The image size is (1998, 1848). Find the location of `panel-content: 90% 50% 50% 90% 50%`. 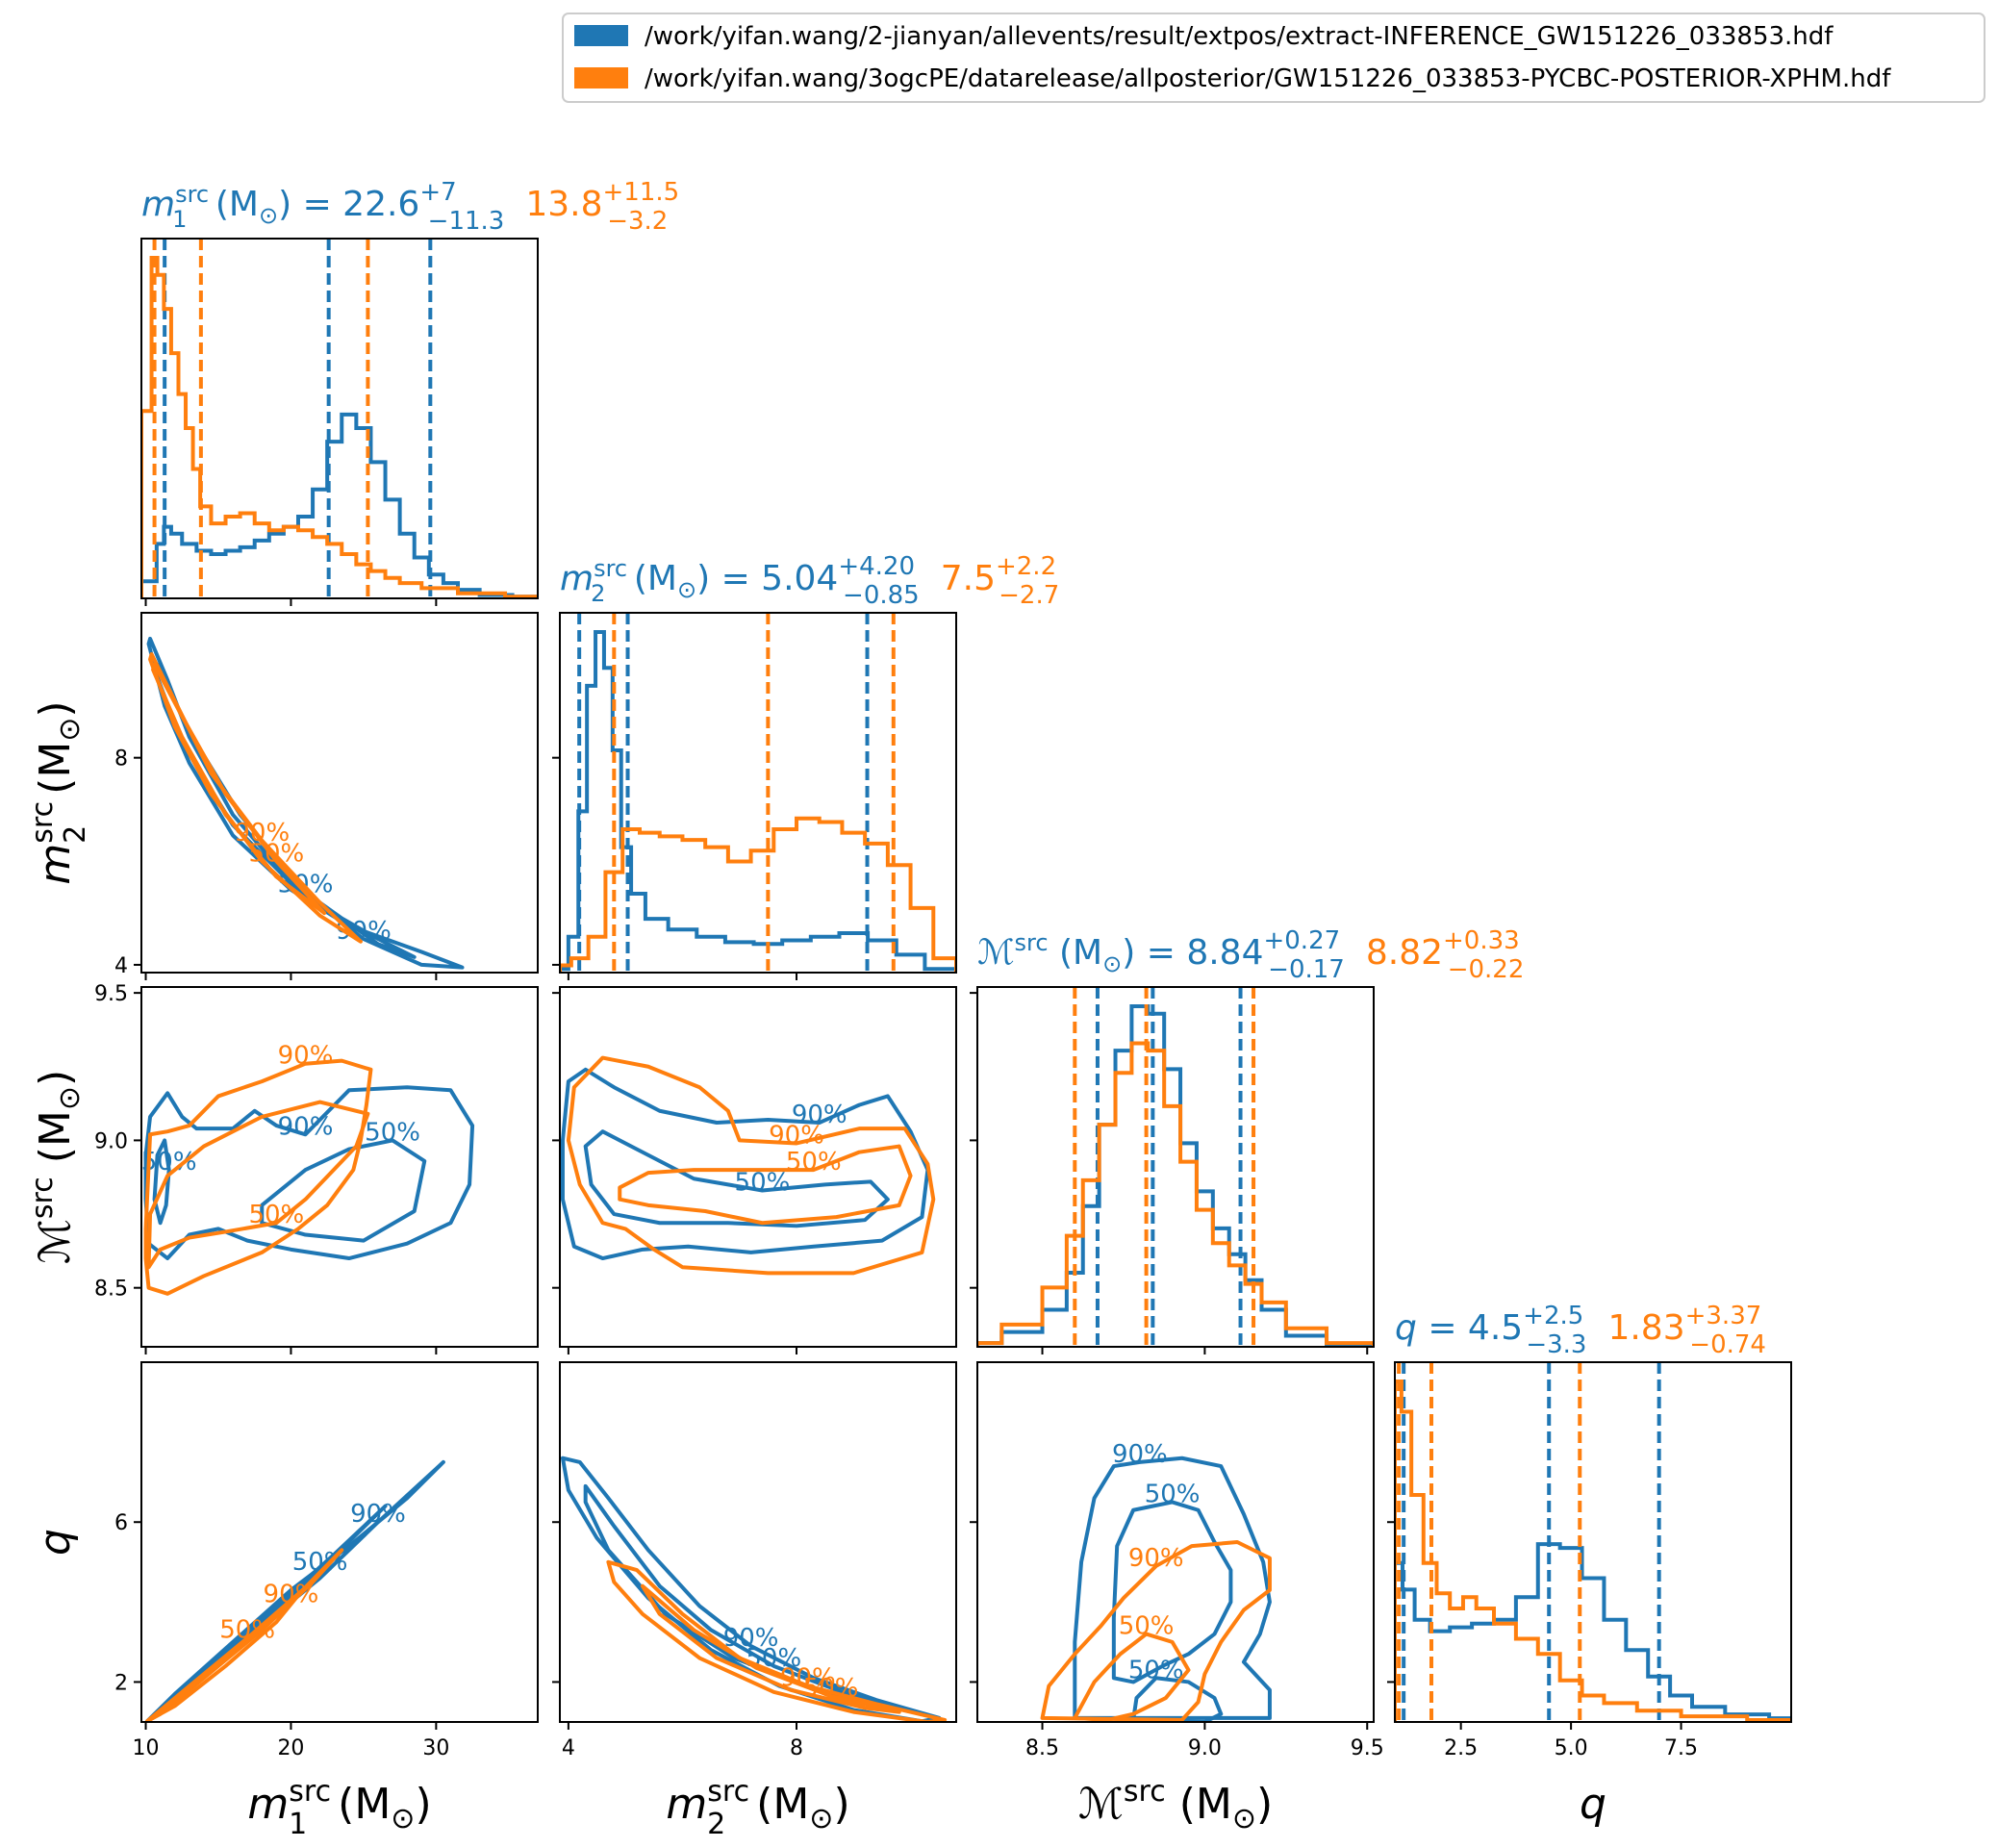

panel-content: 90% 50% 50% 90% 50% is located at coordinates (1156, 1581).